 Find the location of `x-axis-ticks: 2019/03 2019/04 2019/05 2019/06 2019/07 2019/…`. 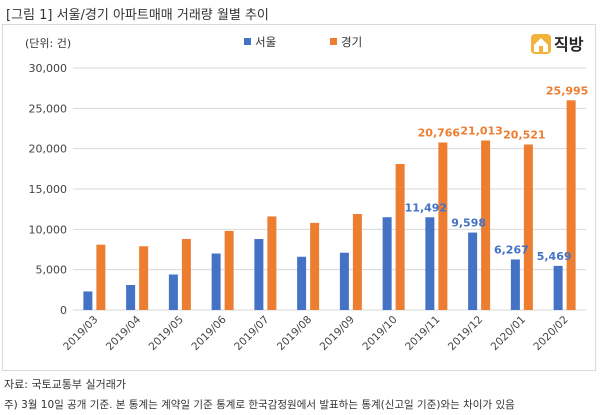

x-axis-ticks: 2019/03 2019/04 2019/05 2019/06 2019/07 2019/… is located at coordinates (316, 333).